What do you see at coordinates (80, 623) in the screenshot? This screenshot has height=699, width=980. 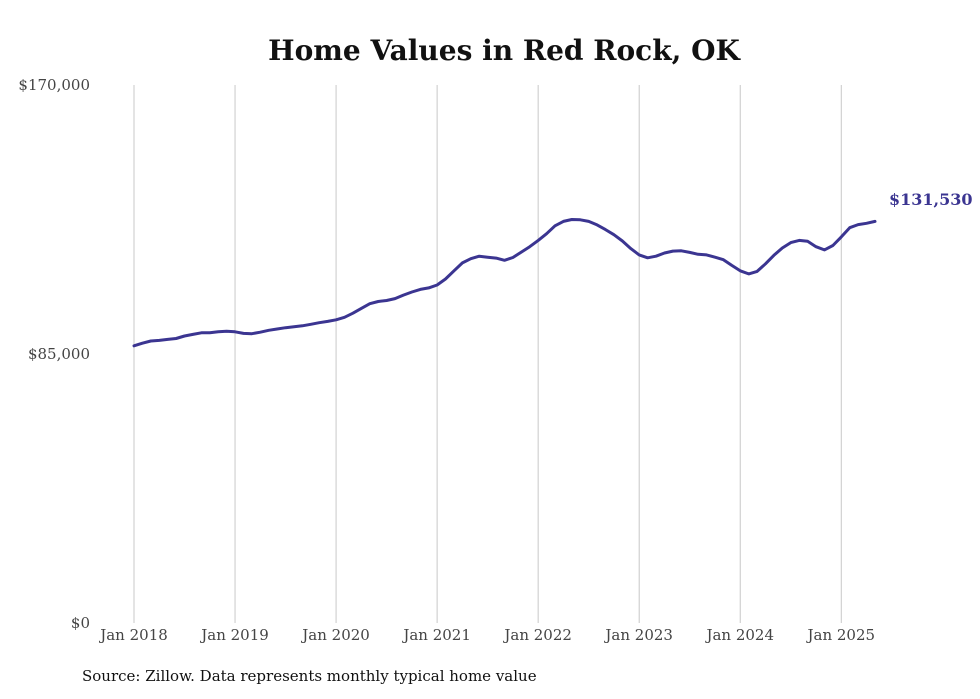 I see `y-tick-label: $0` at bounding box center [80, 623].